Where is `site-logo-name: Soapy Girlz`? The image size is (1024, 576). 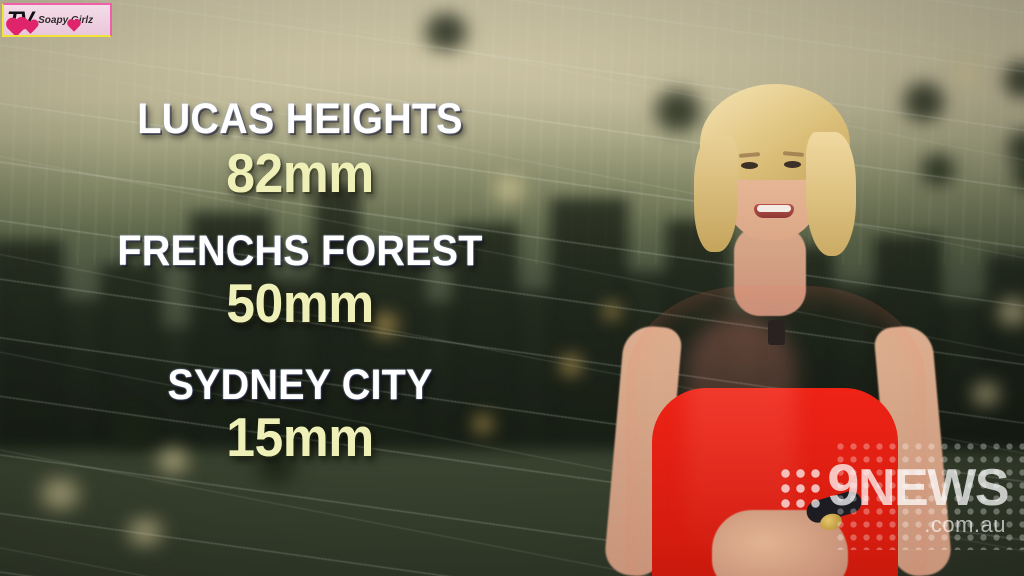
site-logo-name: Soapy Girlz is located at coordinates (66, 20).